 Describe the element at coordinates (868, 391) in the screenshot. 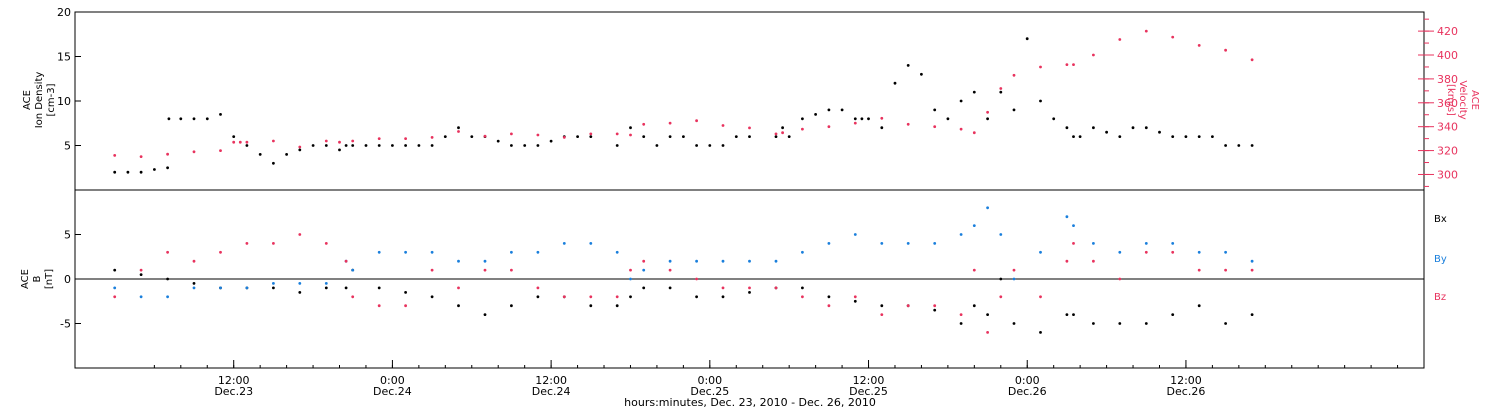

I see `x-tick-label-date: Dec.25` at that location.